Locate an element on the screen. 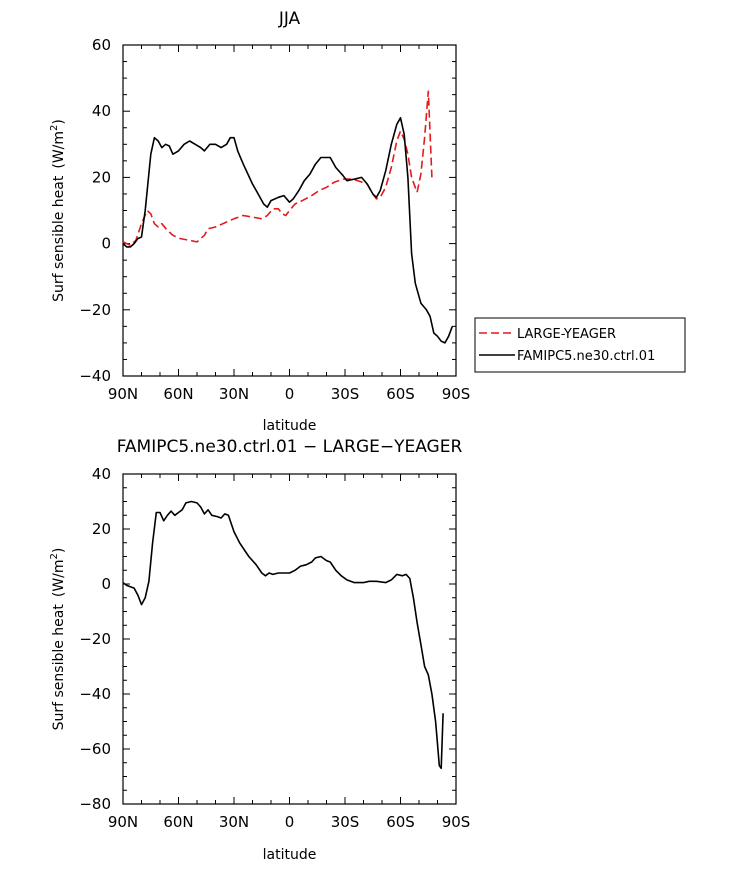  y-tick-label: 60 is located at coordinates (101, 45).